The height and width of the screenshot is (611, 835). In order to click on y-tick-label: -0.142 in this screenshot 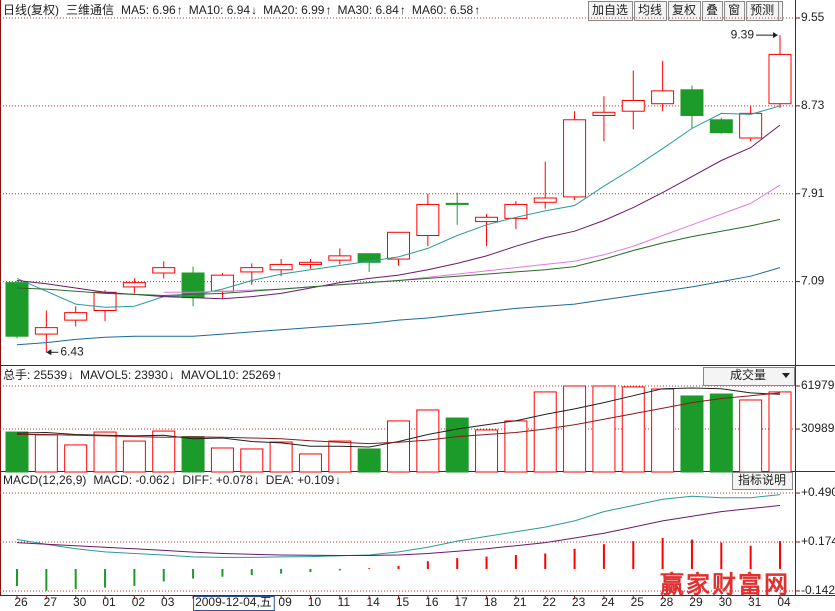, I will do `click(818, 590)`.